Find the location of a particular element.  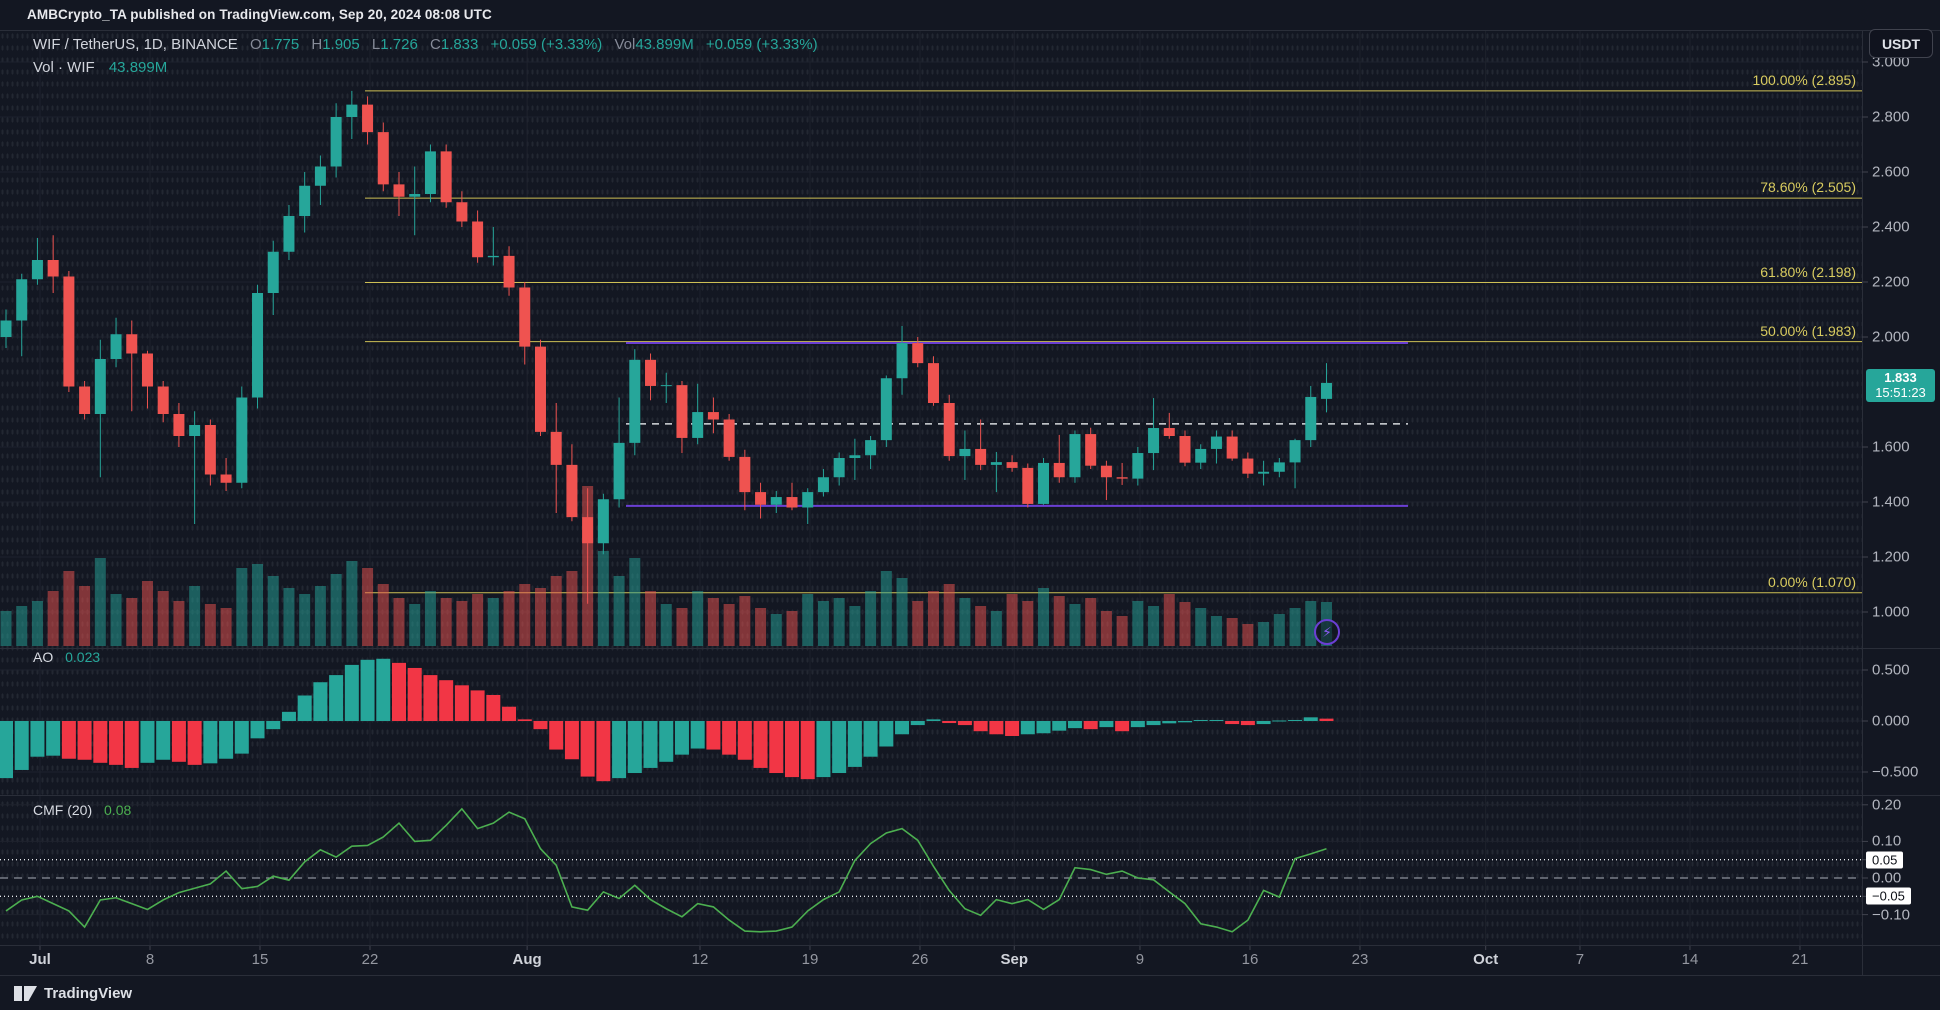

boost-lightning-icon: ⚡ is located at coordinates (1327, 632).